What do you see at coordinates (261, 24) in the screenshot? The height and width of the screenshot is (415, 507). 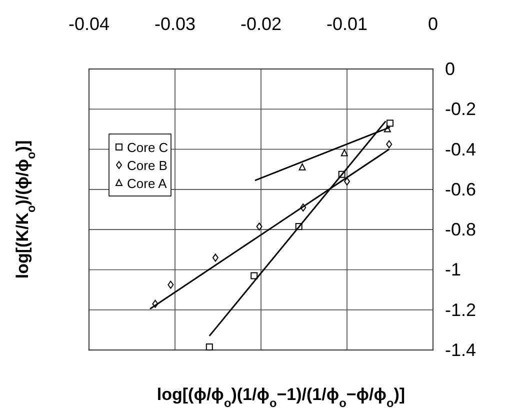 I see `x-tick-label: -0.02` at bounding box center [261, 24].